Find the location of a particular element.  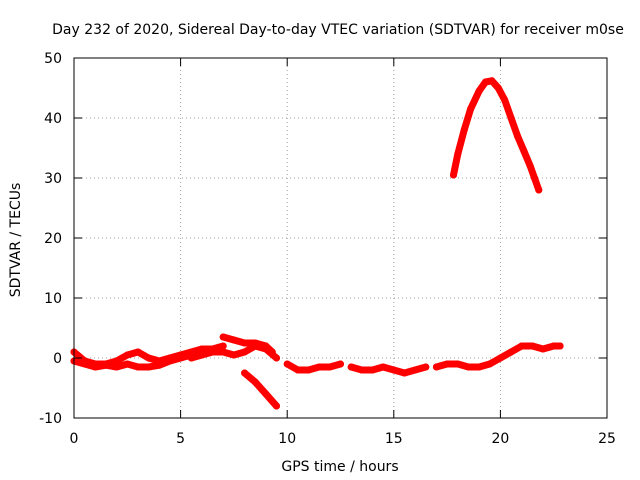

y-tick-label: 40 is located at coordinates (53, 119).